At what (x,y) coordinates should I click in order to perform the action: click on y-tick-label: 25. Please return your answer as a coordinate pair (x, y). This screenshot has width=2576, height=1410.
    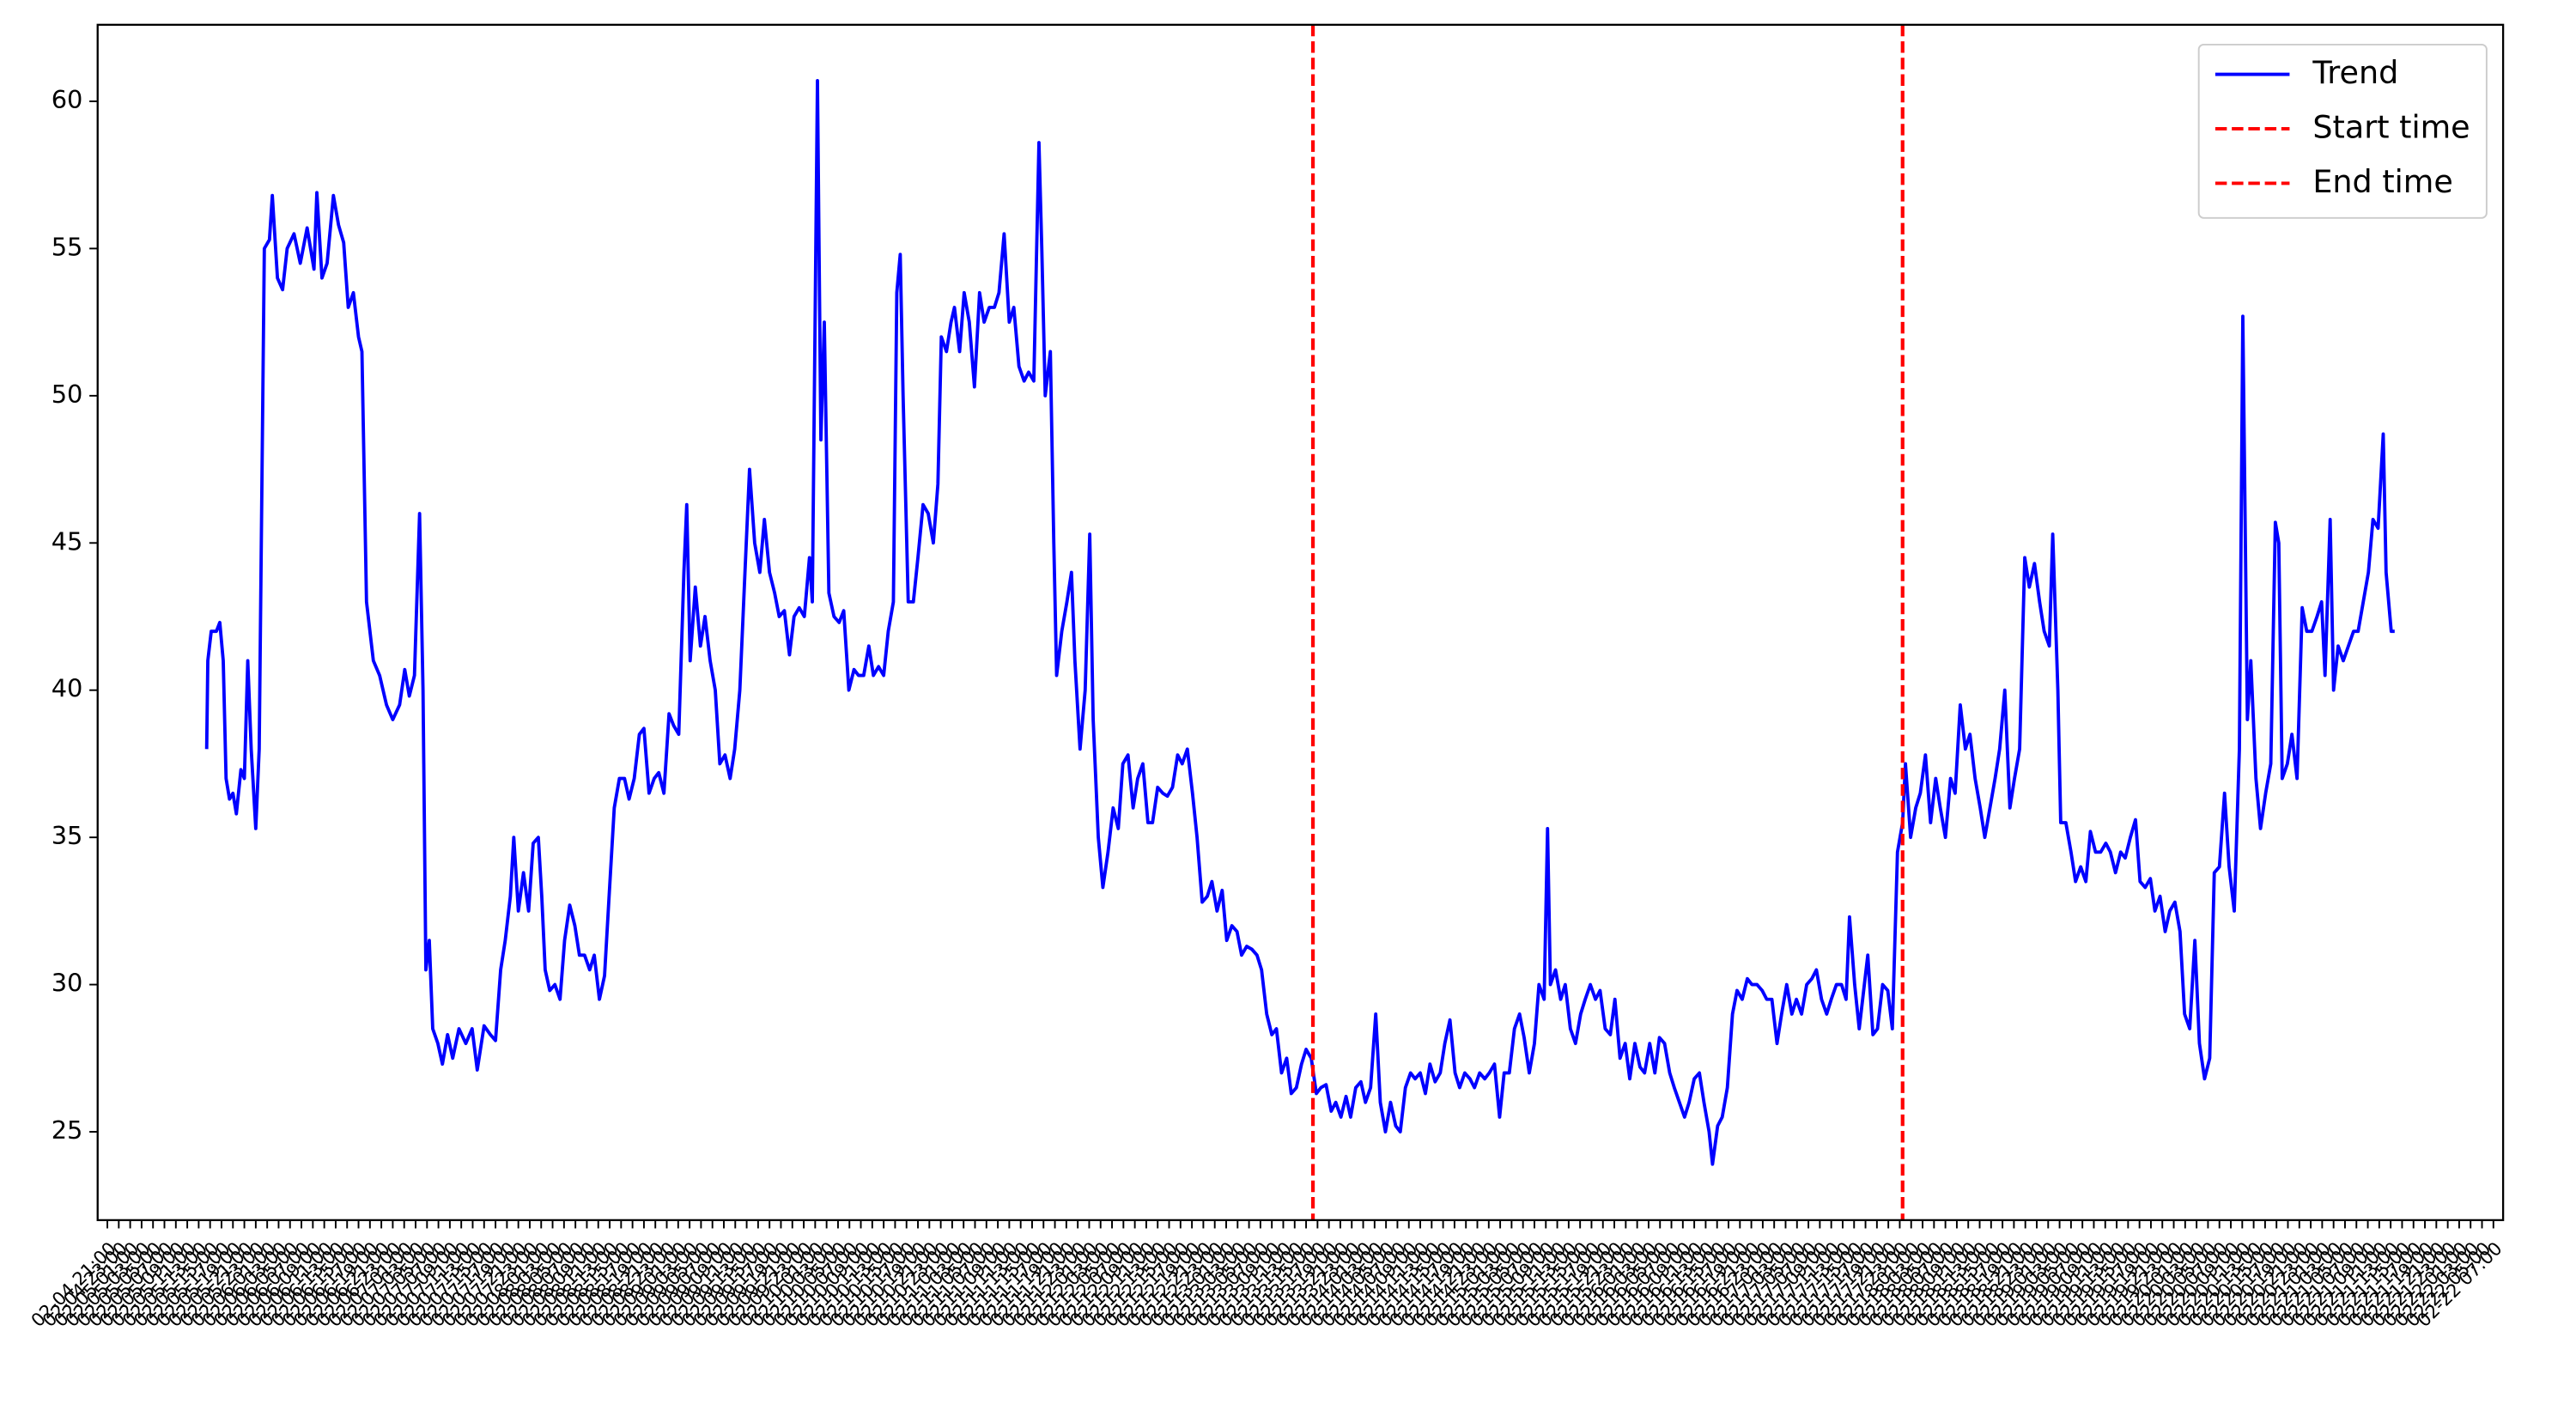
    Looking at the image, I should click on (67, 1130).